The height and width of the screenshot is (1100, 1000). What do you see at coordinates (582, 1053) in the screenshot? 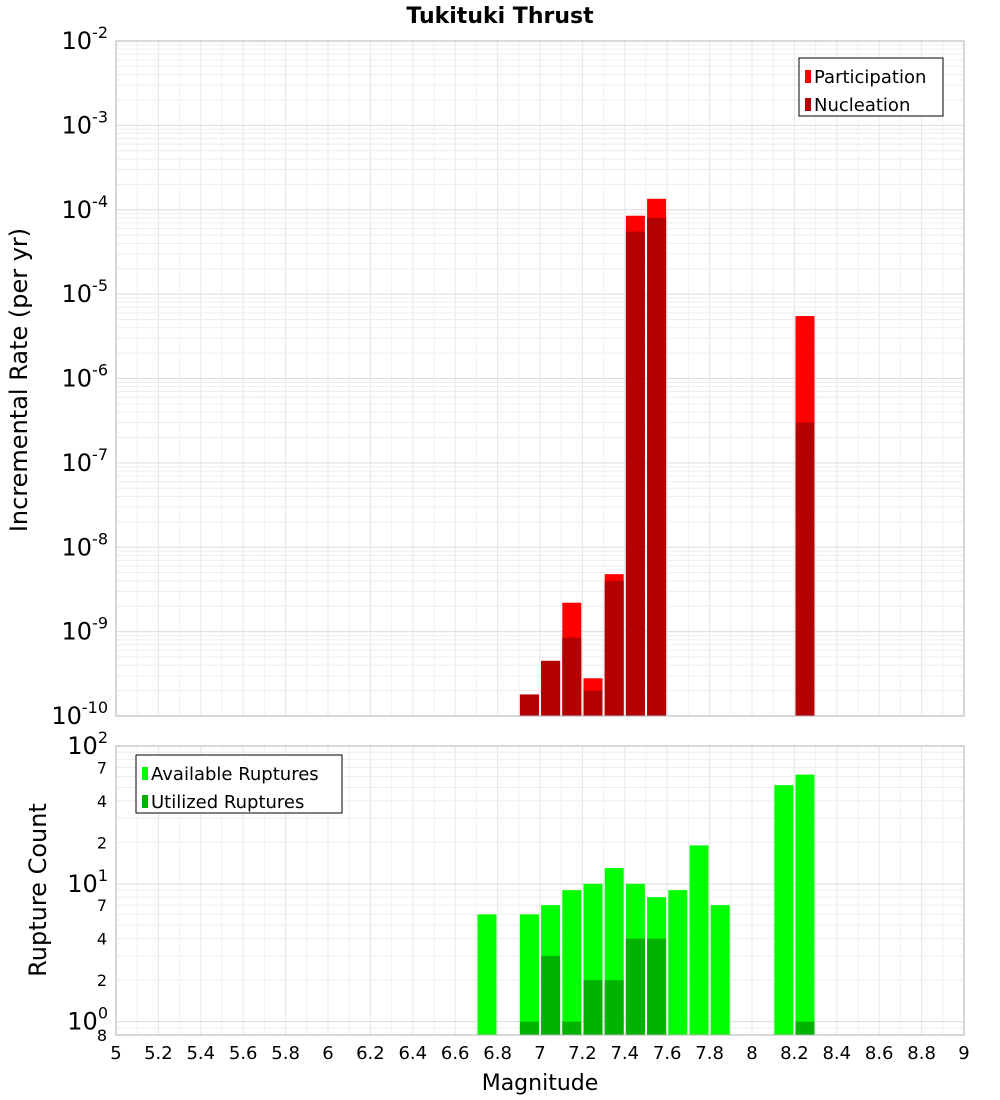
I see `x-tick-label: 7.2` at bounding box center [582, 1053].